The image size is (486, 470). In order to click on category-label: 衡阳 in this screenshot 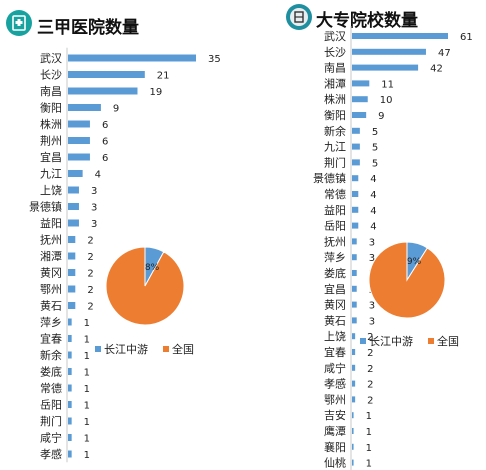, I will do `click(335, 115)`.